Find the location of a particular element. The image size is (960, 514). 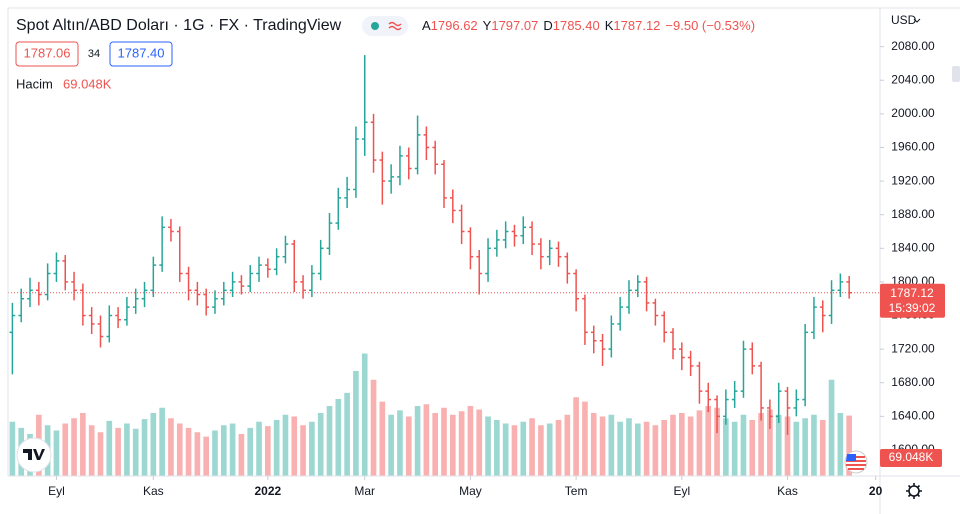

ohlc-value: 1785.40 is located at coordinates (576, 25).